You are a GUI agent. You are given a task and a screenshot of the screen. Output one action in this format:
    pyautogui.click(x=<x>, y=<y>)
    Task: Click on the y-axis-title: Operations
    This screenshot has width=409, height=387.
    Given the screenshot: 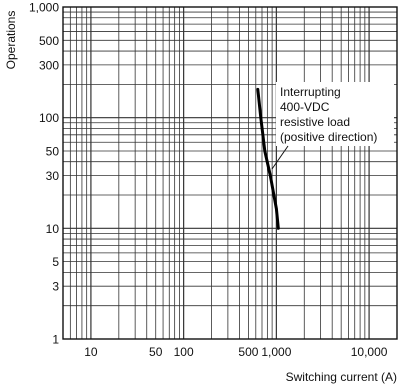 What is the action you would take?
    pyautogui.click(x=11, y=40)
    